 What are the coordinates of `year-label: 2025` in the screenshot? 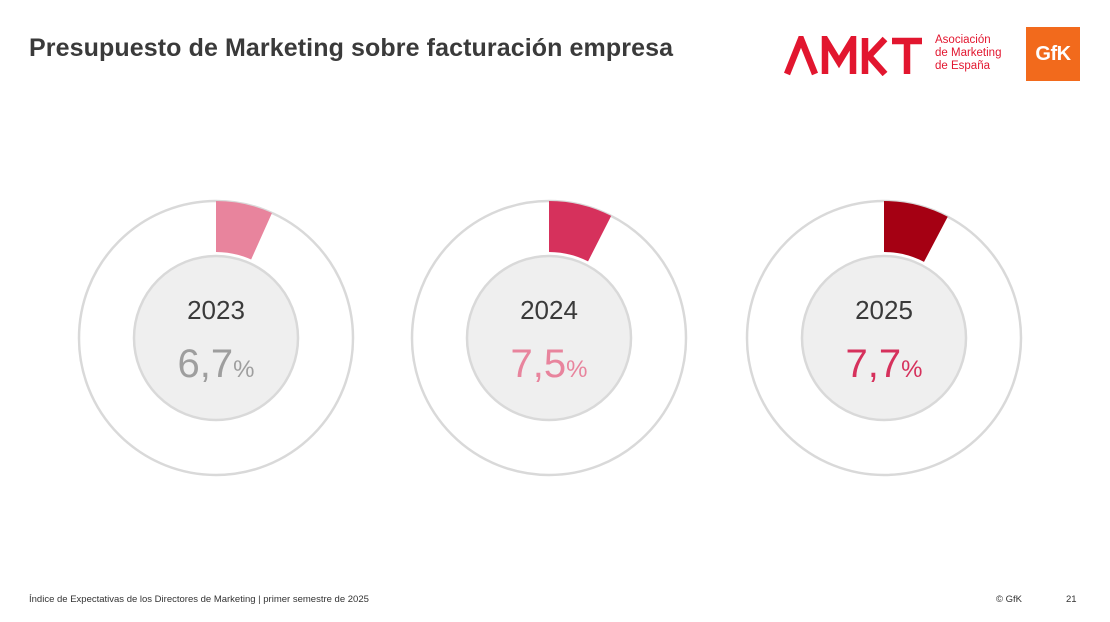 It's located at (884, 310).